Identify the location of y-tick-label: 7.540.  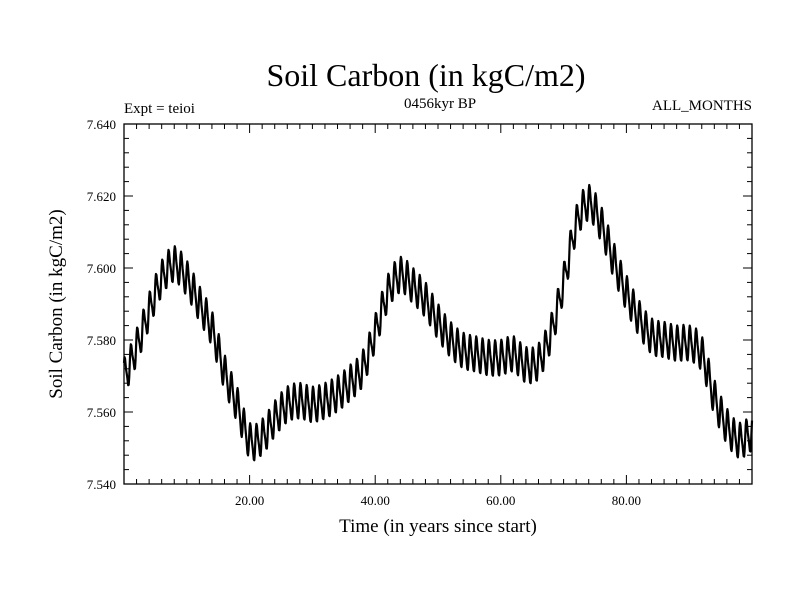
(101, 484).